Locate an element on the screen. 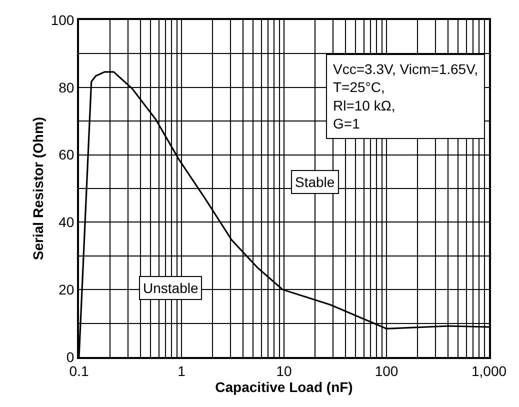 The image size is (519, 407). y-tick-label: 80 is located at coordinates (66, 87).